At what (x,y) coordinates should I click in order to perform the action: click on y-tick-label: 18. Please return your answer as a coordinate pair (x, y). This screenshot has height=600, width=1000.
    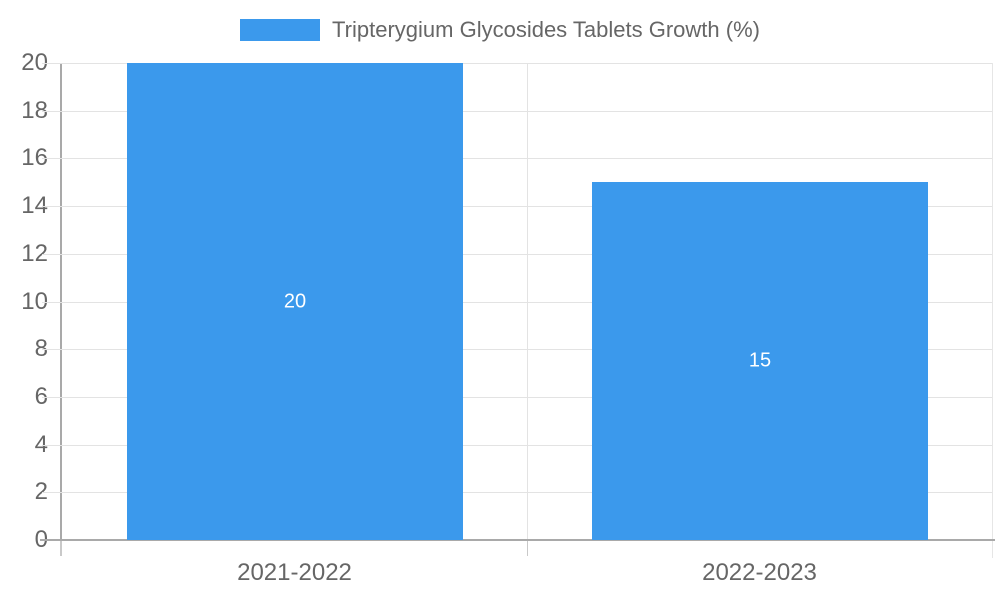
    Looking at the image, I should click on (34, 110).